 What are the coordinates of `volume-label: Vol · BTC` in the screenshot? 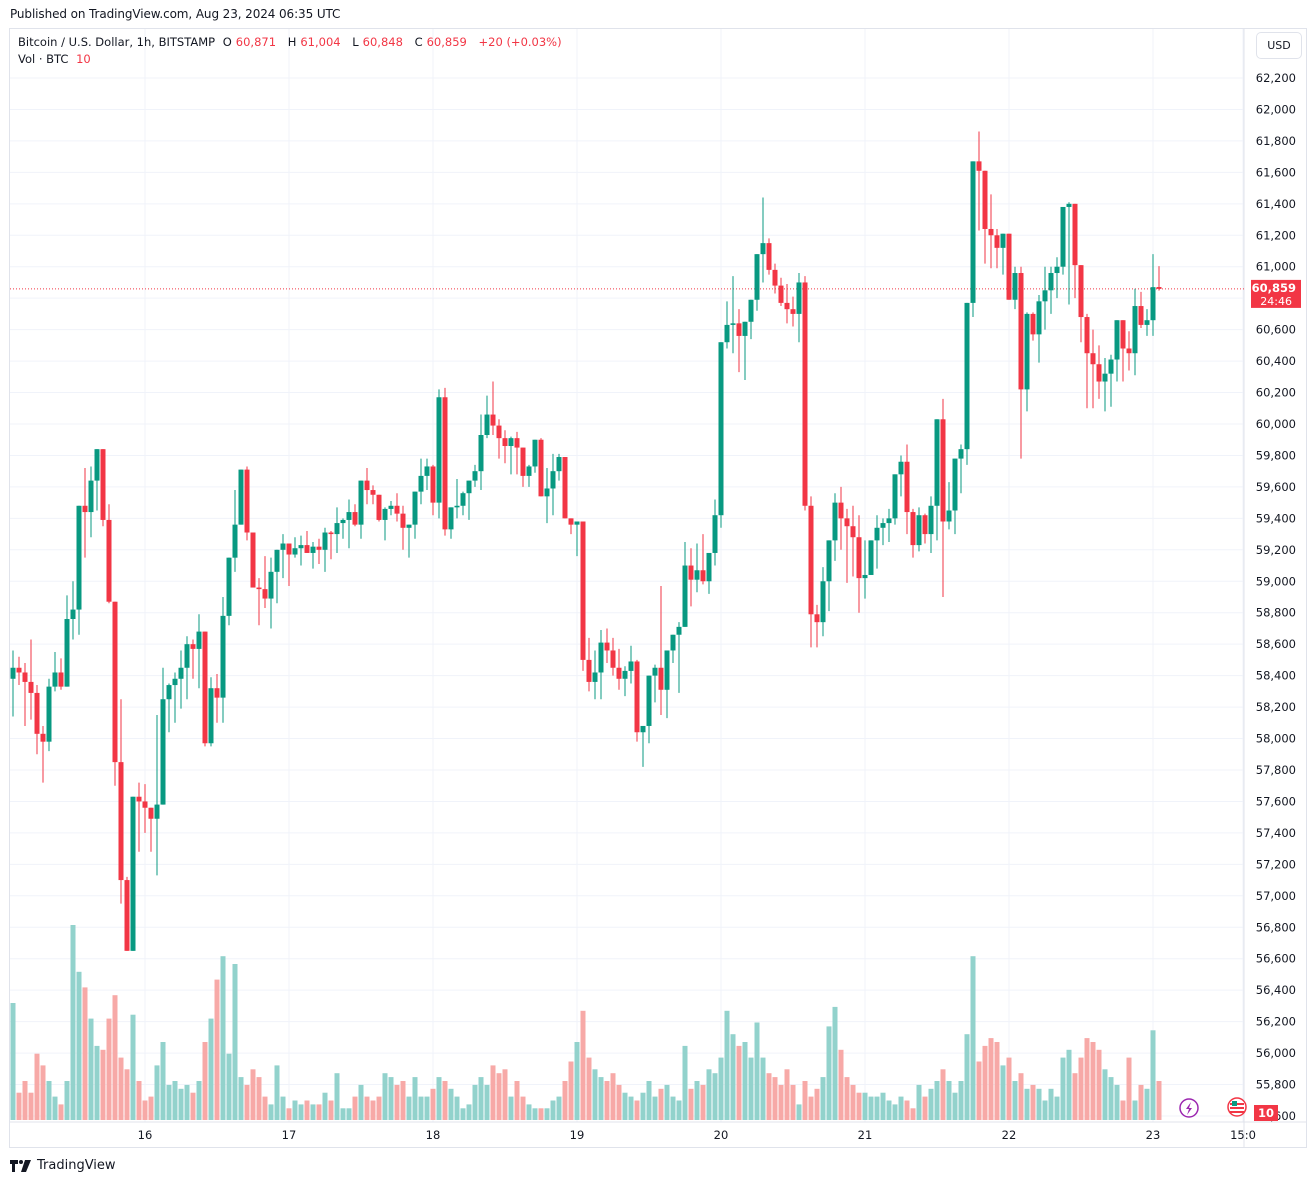 It's located at (43, 59).